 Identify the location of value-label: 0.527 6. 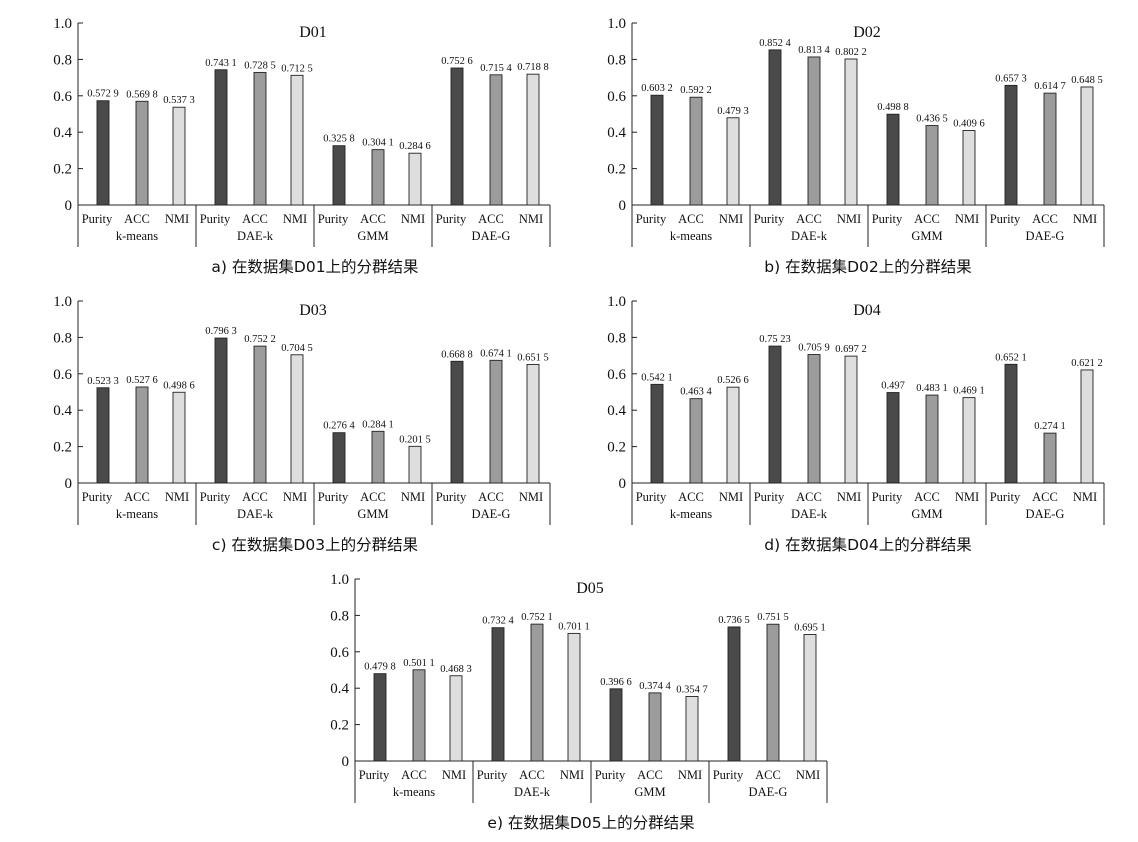
(142, 380).